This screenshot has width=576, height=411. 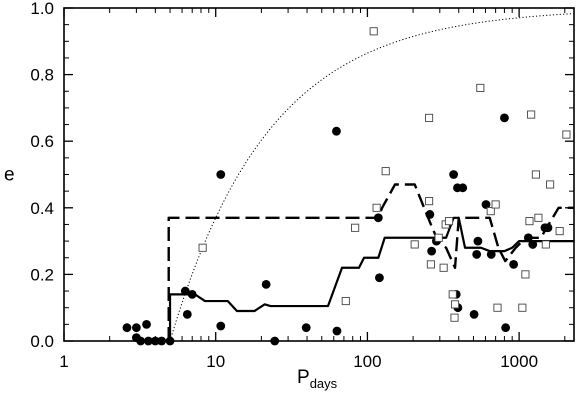 I want to click on y-tick-label: 0.0, so click(x=42, y=341).